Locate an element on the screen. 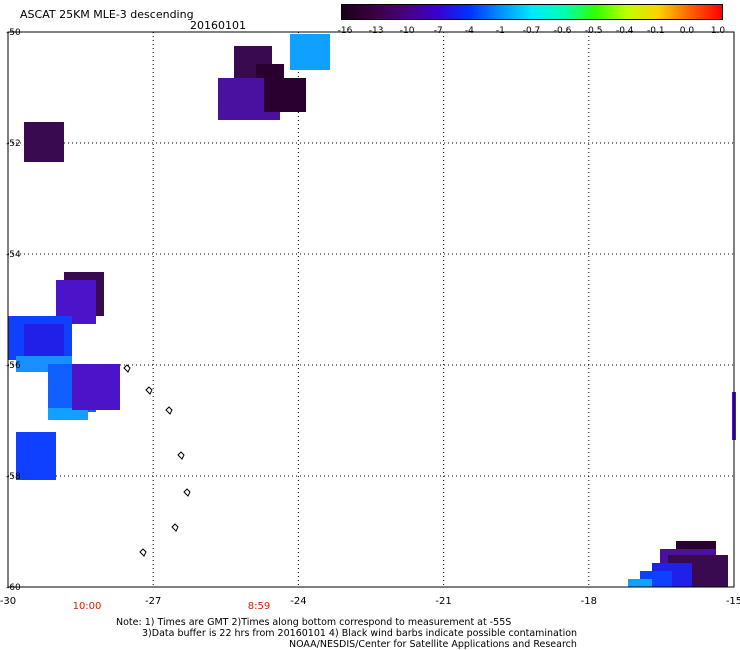 Image resolution: width=740 pixels, height=650 pixels. colorbar-label: -1 is located at coordinates (500, 31).